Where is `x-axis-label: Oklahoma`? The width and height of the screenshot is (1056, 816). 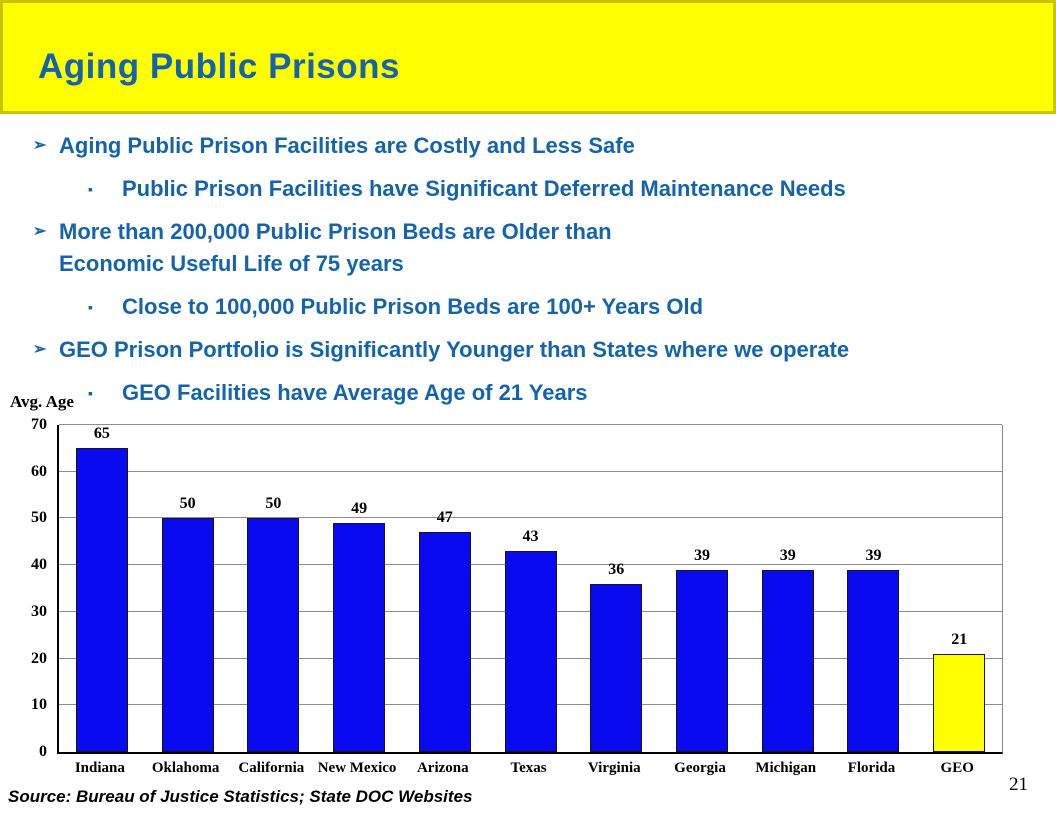
x-axis-label: Oklahoma is located at coordinates (185, 768).